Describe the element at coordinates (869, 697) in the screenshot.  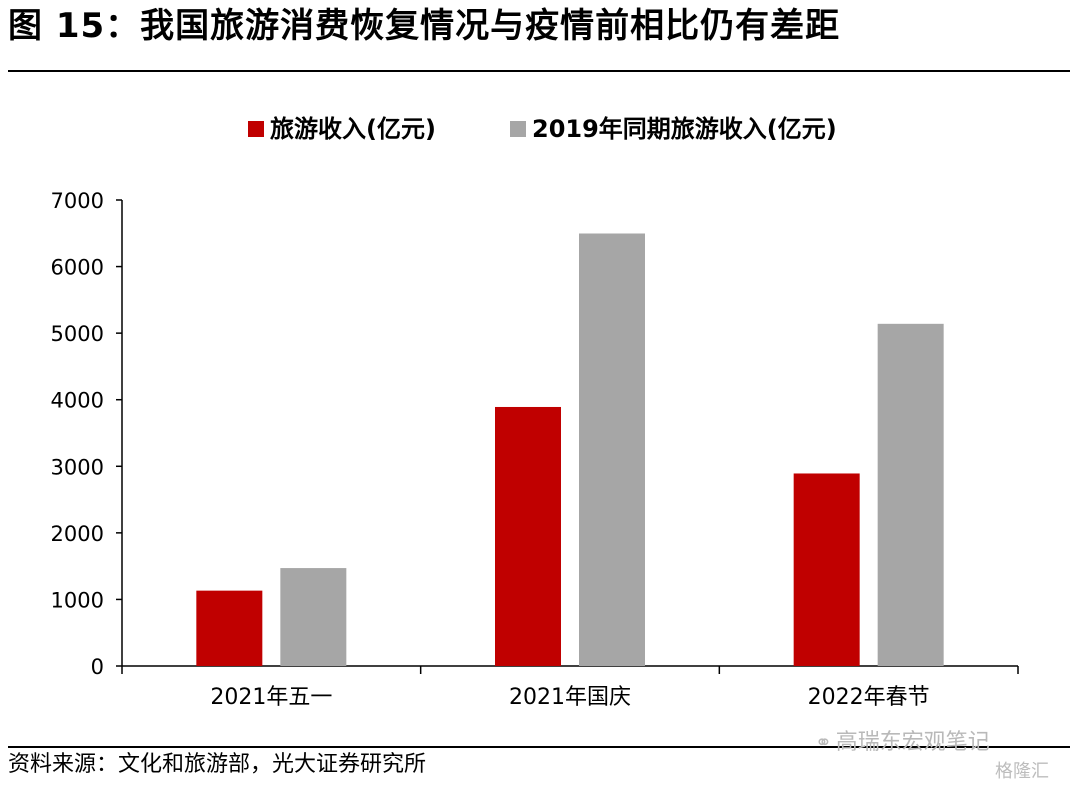
I see `x-category-label: 2022年春节` at that location.